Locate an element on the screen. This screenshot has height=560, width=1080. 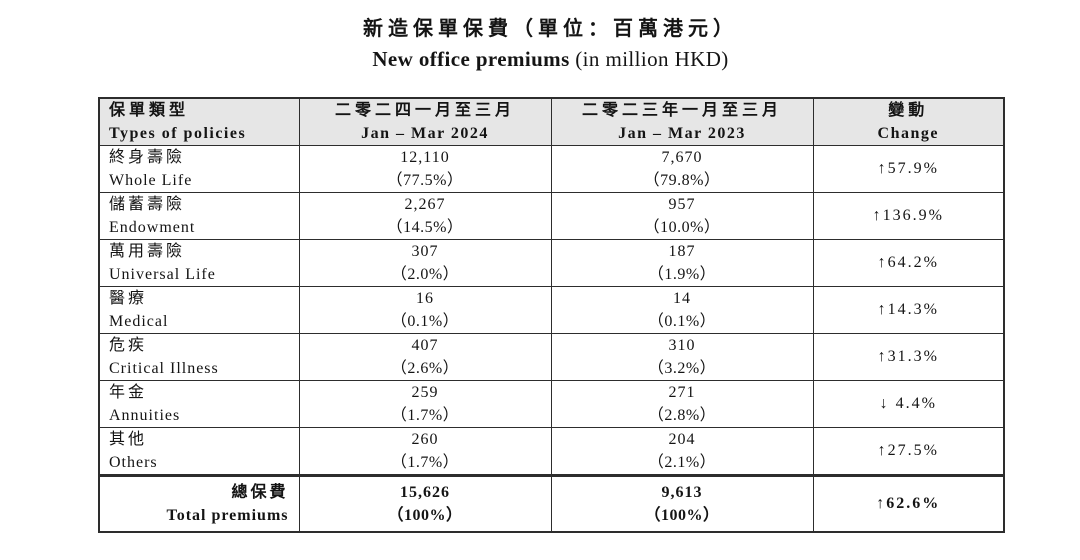
premium-2023-share: （3.2%） is located at coordinates (682, 368).